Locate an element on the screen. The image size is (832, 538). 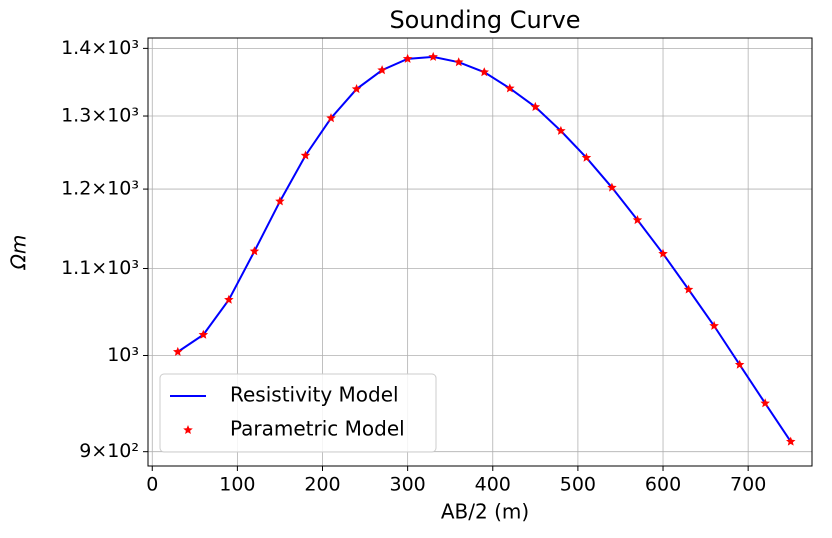
y-tick-label: 9×10² is located at coordinates (109, 451).